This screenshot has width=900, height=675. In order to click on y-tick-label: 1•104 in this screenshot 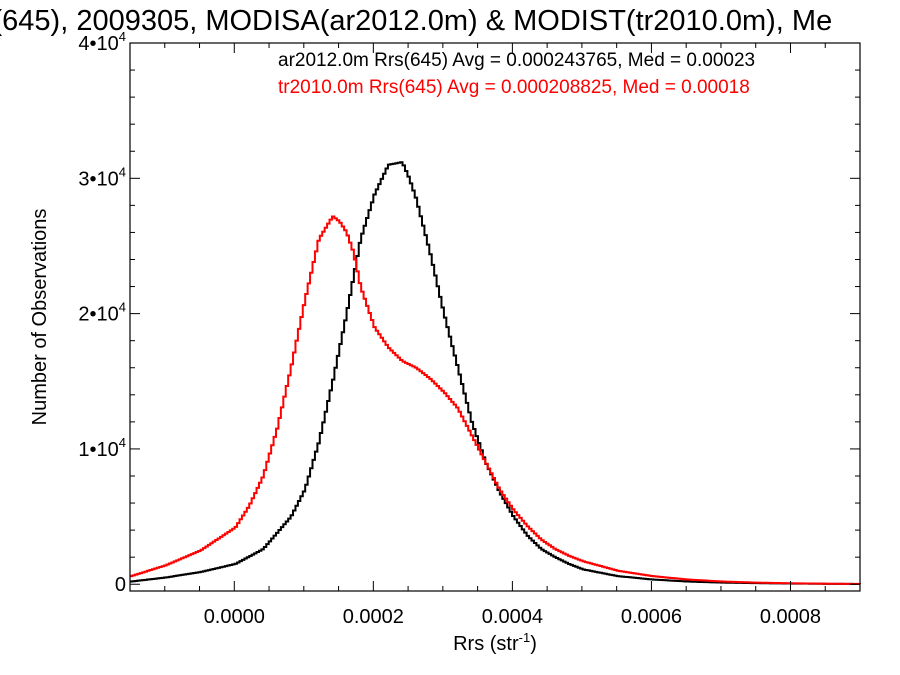, I will do `click(102, 448)`.